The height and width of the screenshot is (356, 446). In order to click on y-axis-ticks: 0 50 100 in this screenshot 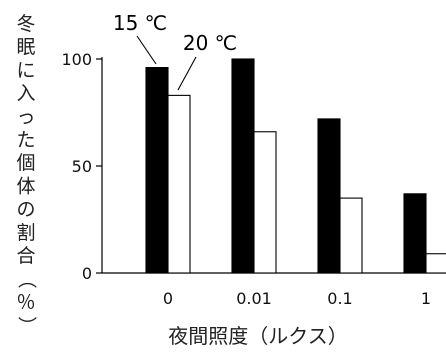, I will do `click(81, 166)`.